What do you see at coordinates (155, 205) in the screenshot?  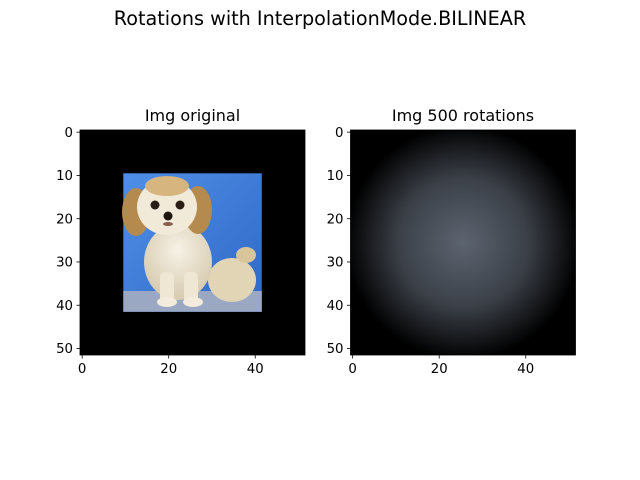 I see `dog-eye-left` at bounding box center [155, 205].